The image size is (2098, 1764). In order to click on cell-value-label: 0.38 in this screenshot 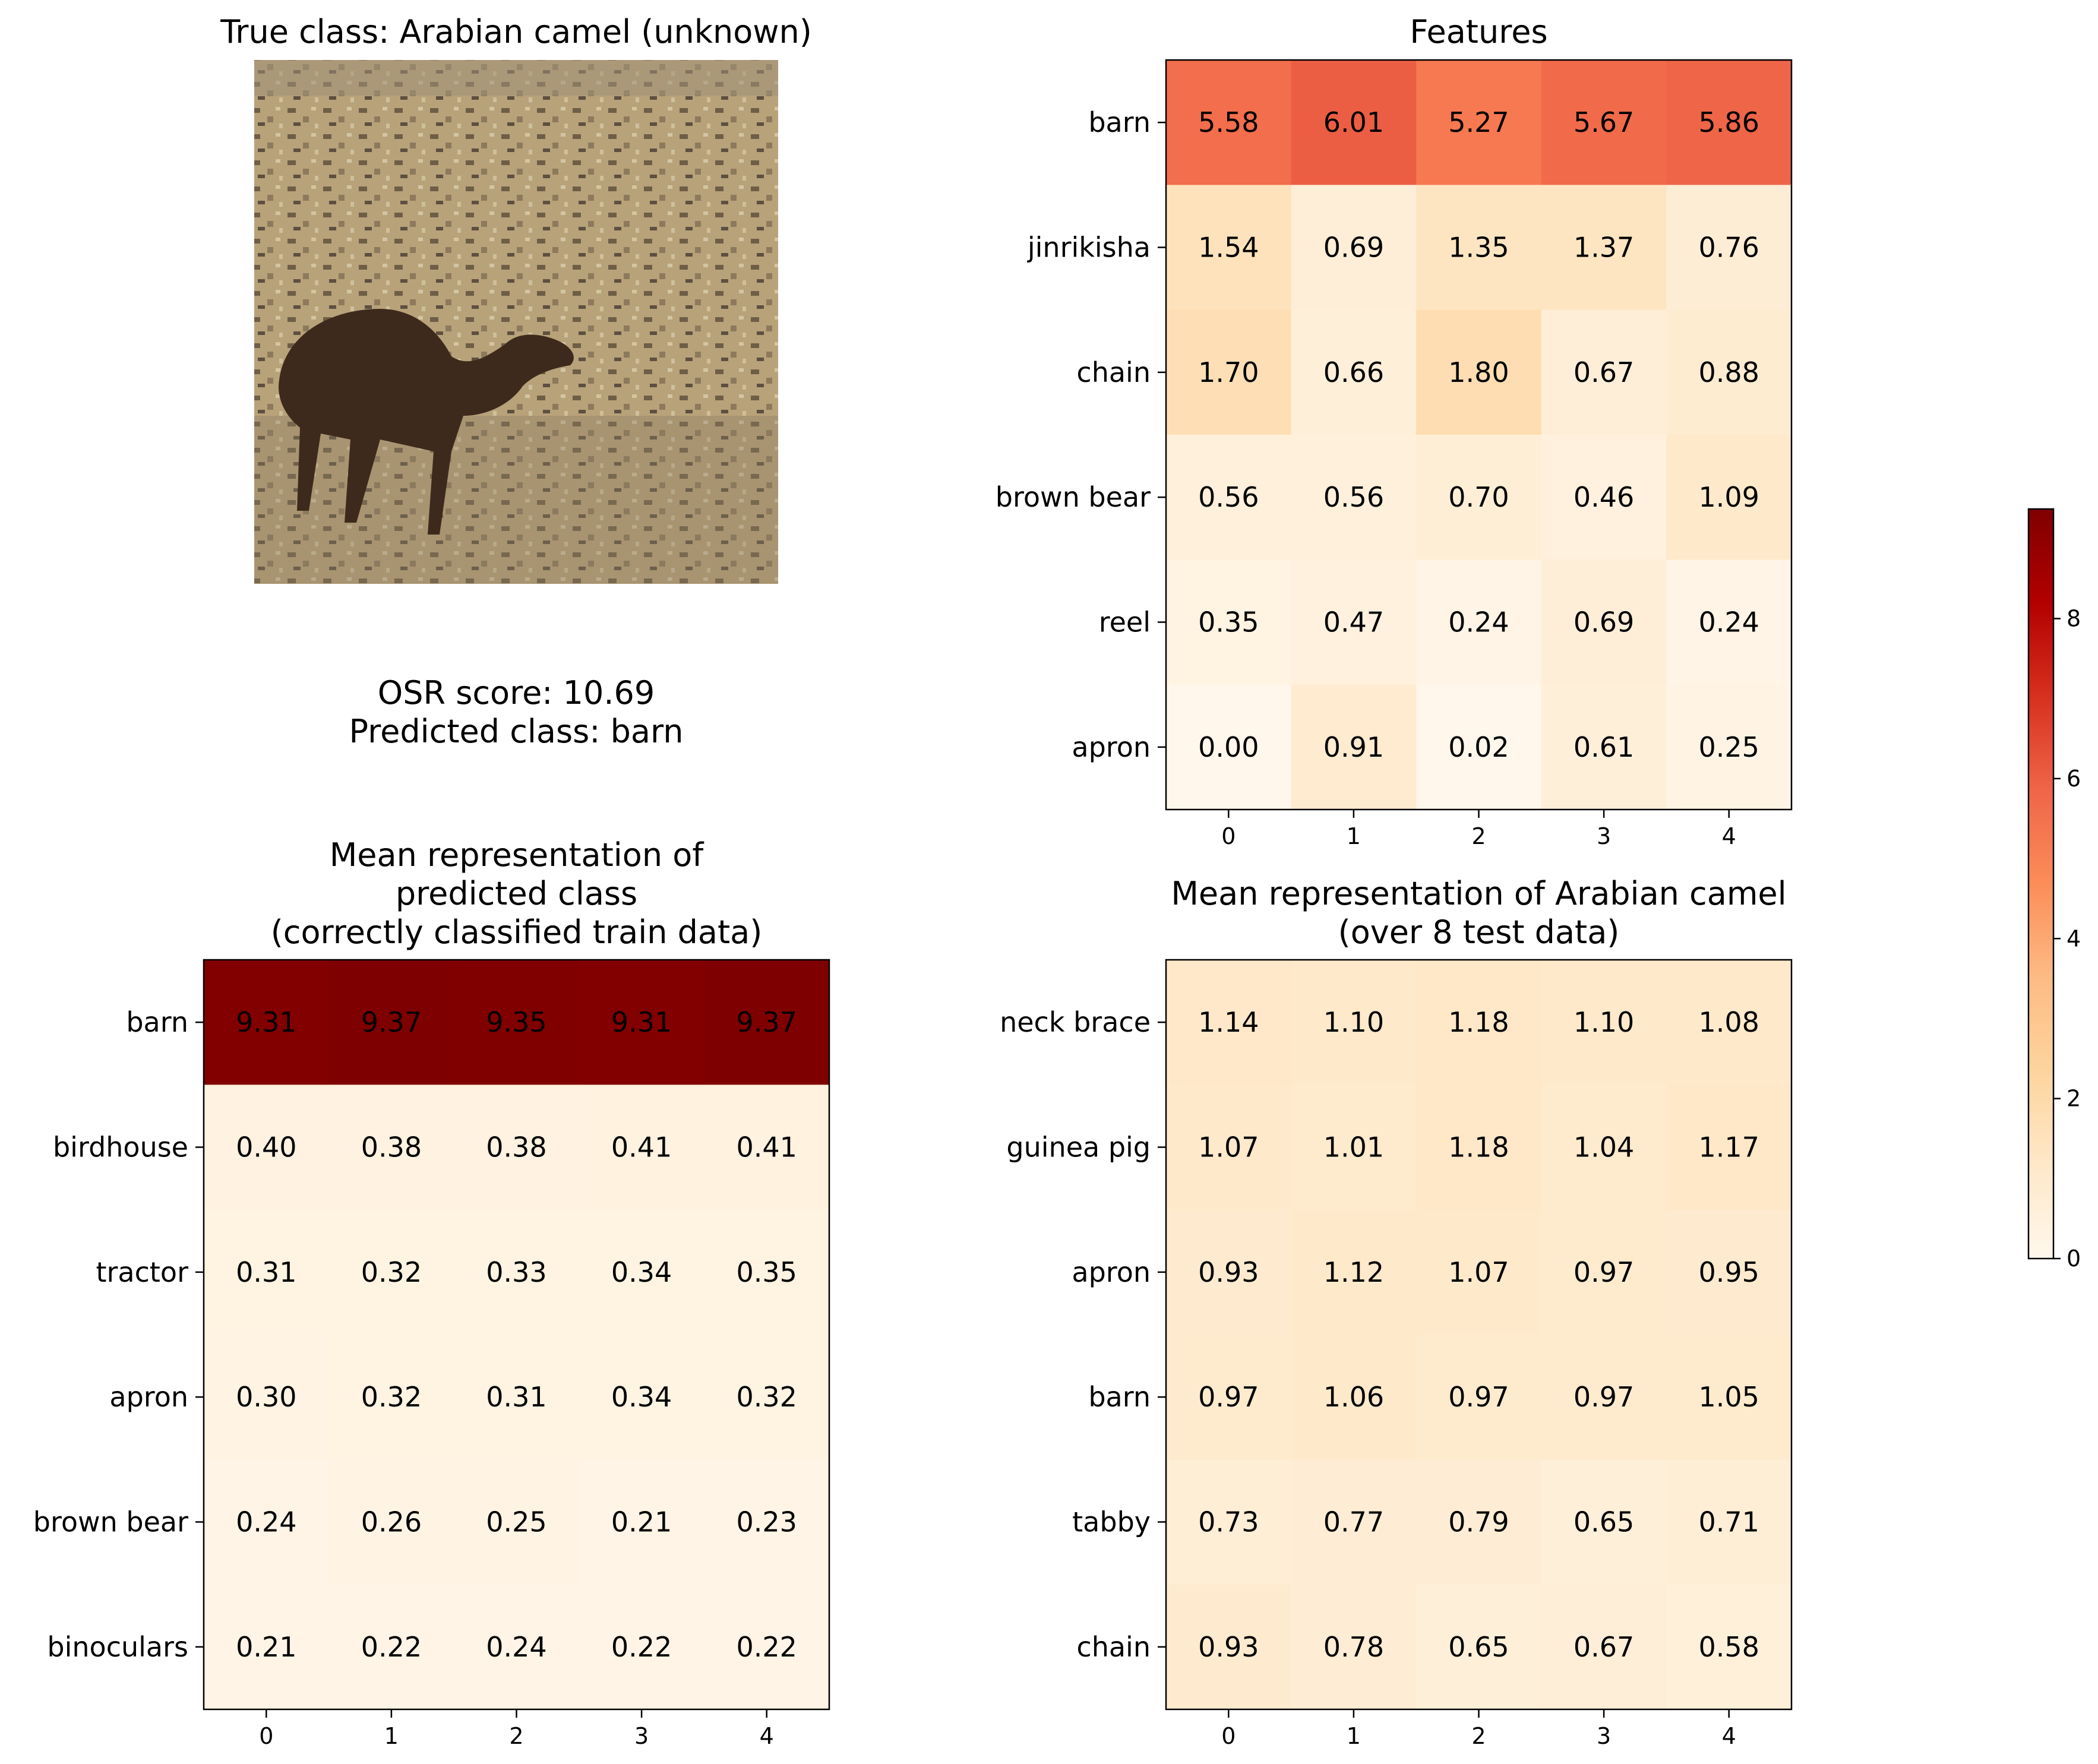, I will do `click(392, 1147)`.